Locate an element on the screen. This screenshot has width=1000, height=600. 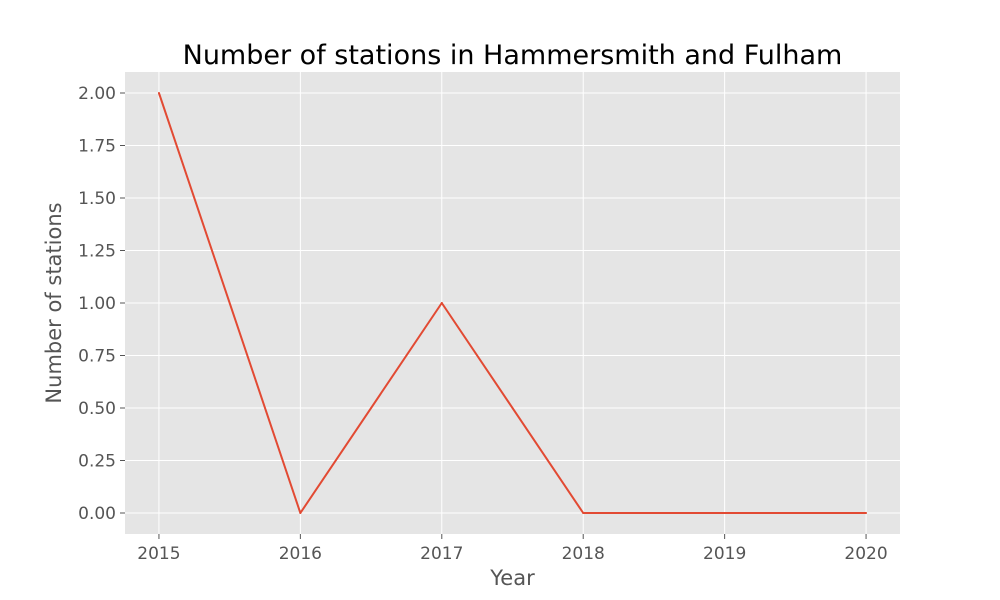
x-tick-label: 2019 is located at coordinates (724, 554).